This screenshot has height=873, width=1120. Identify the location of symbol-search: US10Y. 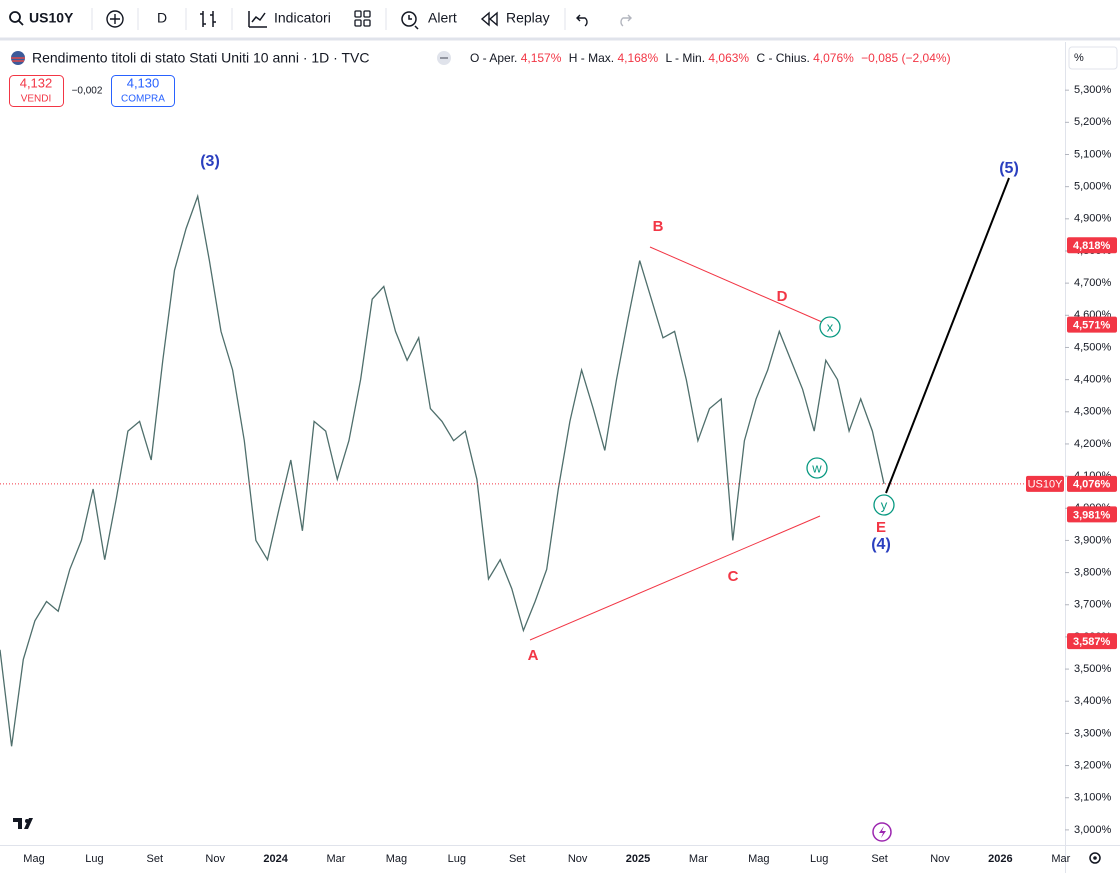
(41, 18).